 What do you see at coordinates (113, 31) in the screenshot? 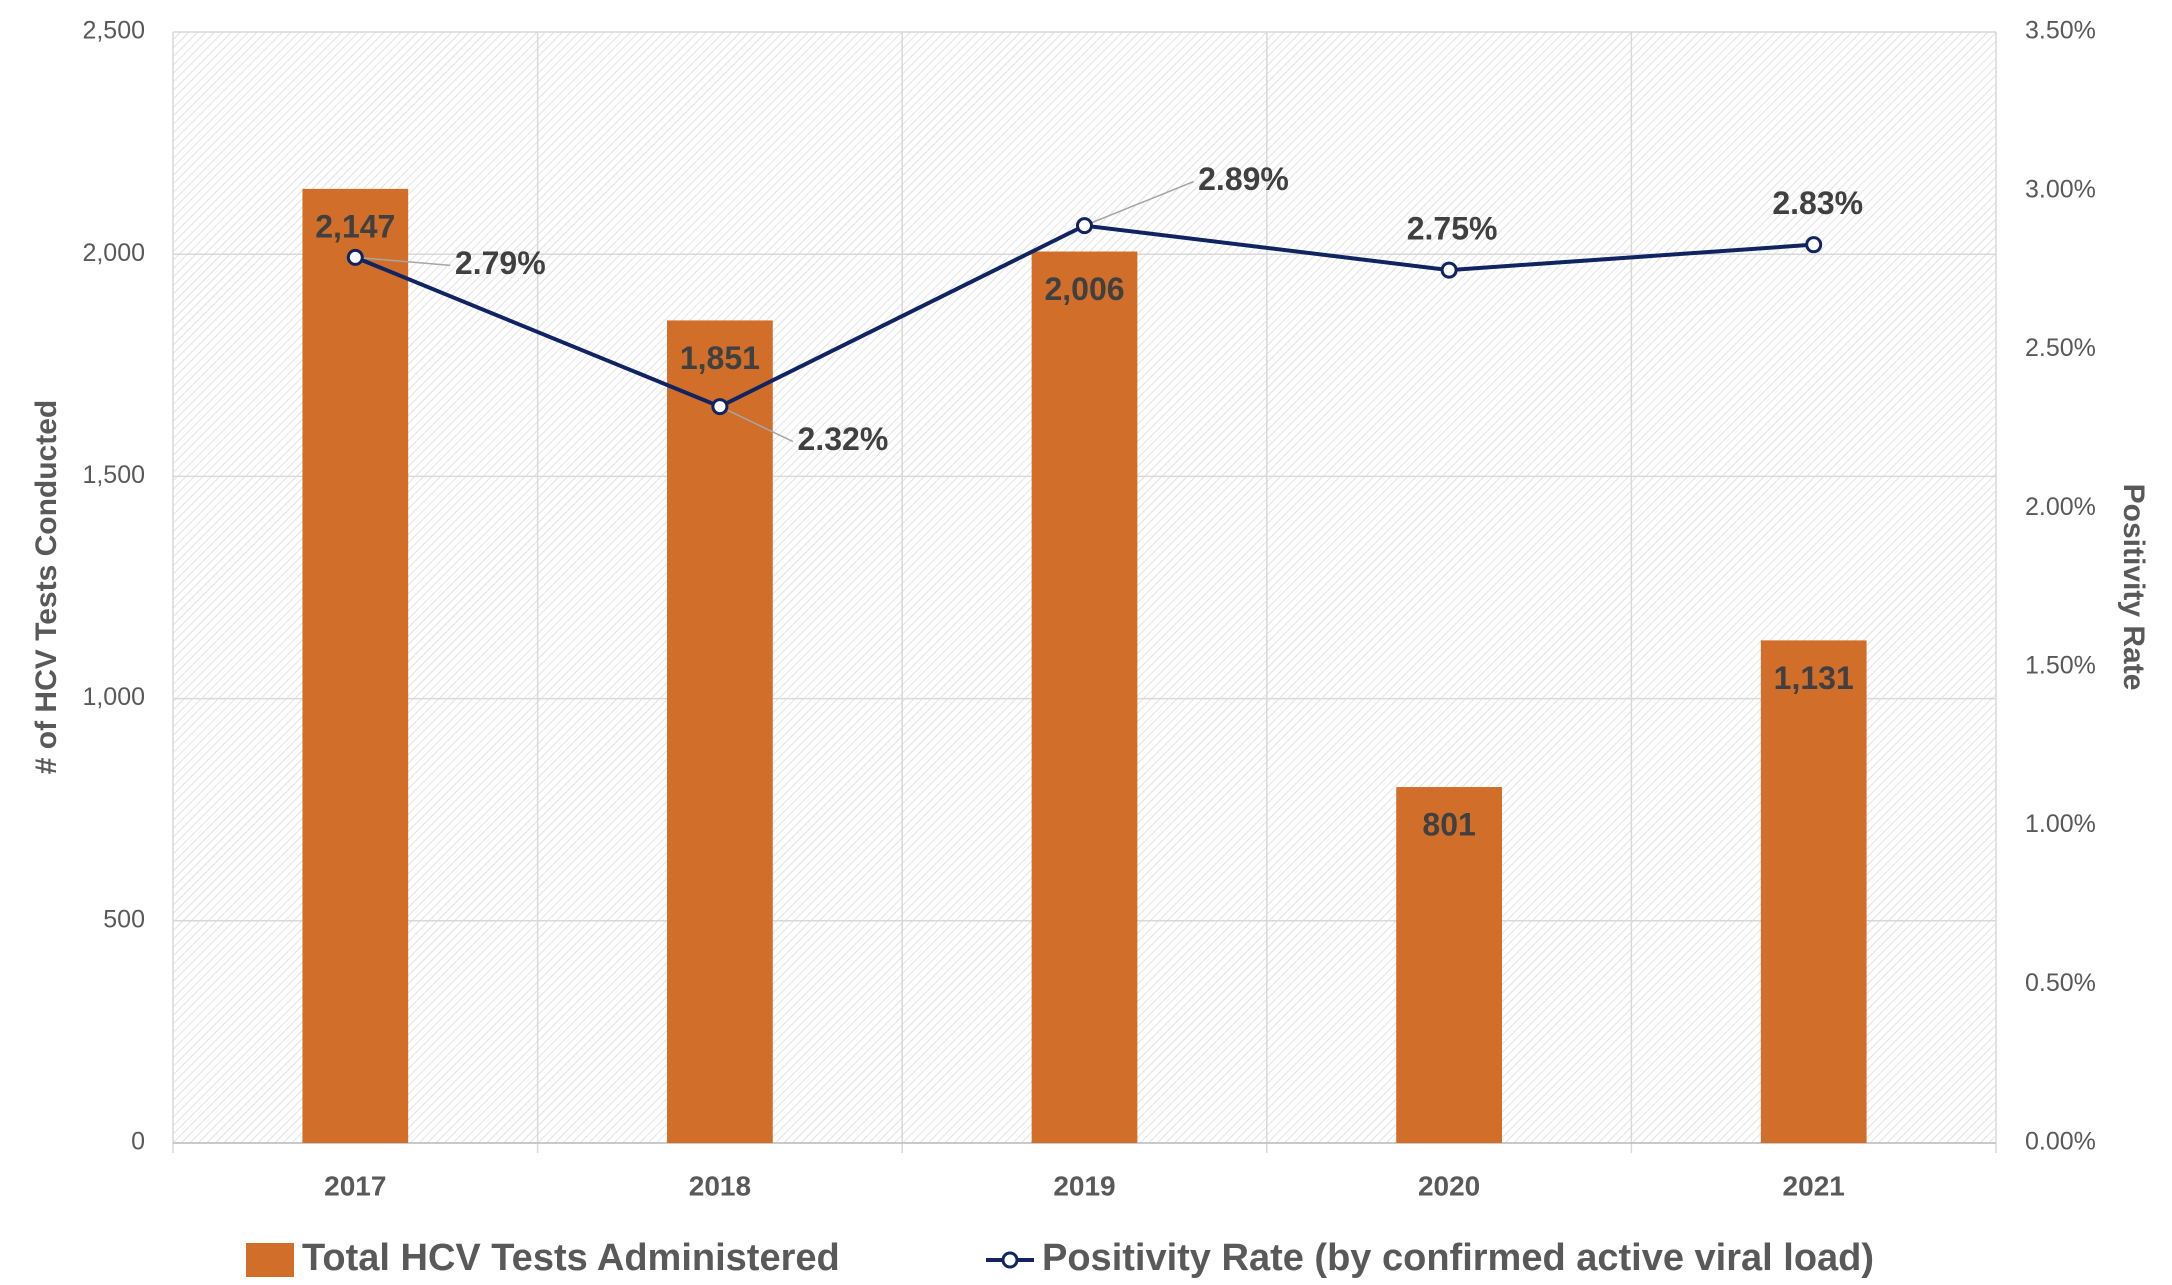
I see `y-tick-label: 2,500` at bounding box center [113, 31].